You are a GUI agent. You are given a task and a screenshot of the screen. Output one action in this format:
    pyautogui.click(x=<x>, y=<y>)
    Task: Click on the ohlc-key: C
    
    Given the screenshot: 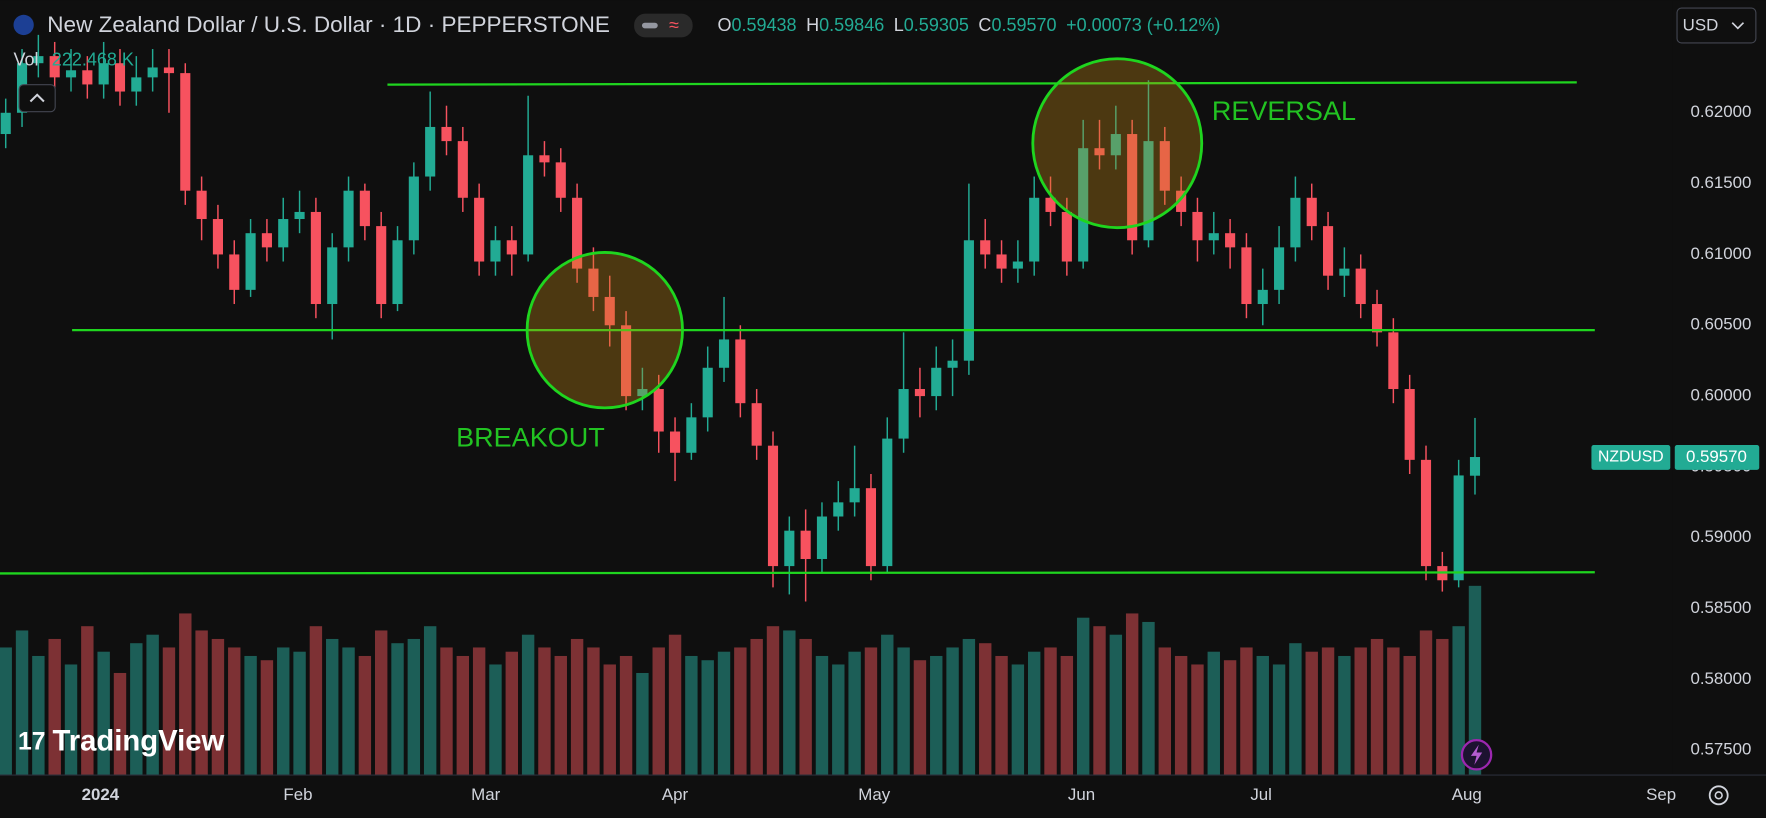 What is the action you would take?
    pyautogui.click(x=984, y=25)
    